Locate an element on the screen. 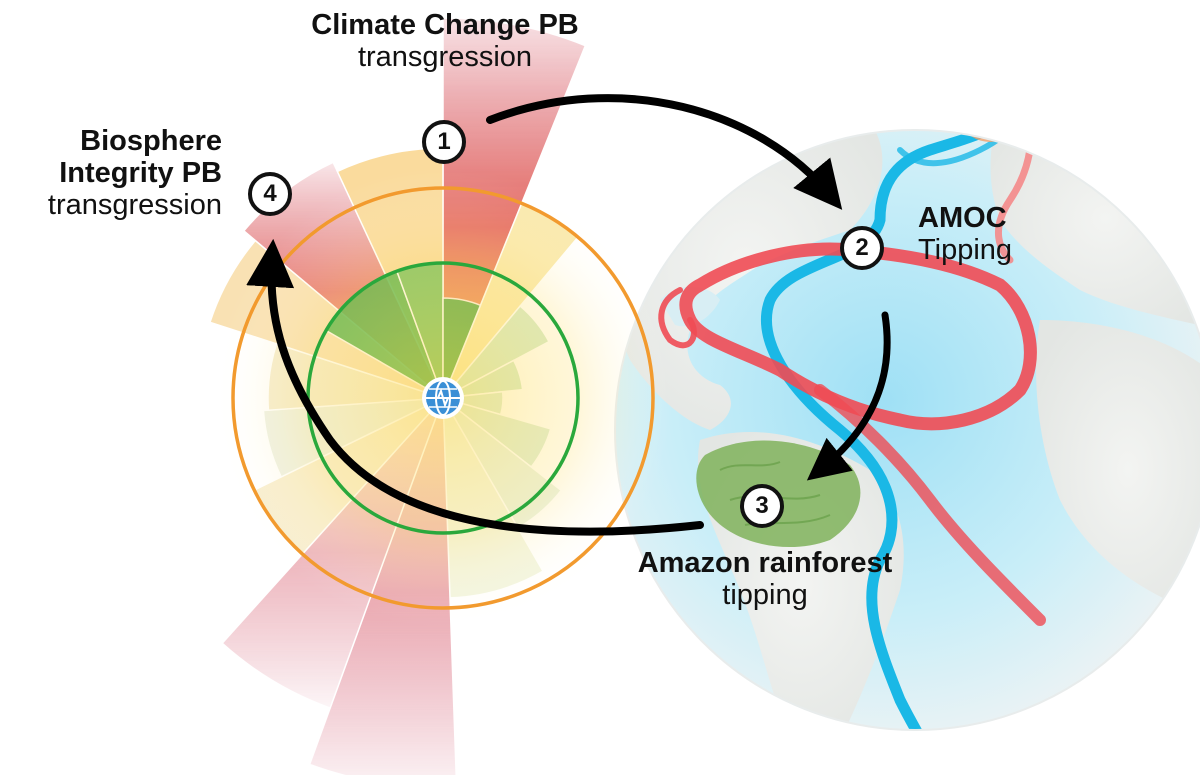  amazon-label: Amazon rainforest tipping is located at coordinates (765, 579).